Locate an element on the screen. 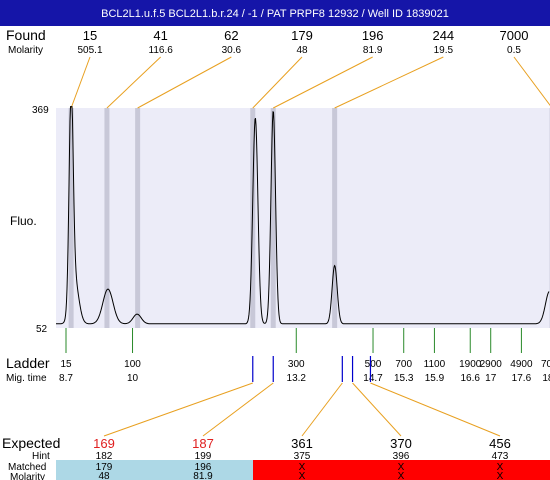 The width and height of the screenshot is (550, 480). found-molarity: 48 is located at coordinates (302, 50).